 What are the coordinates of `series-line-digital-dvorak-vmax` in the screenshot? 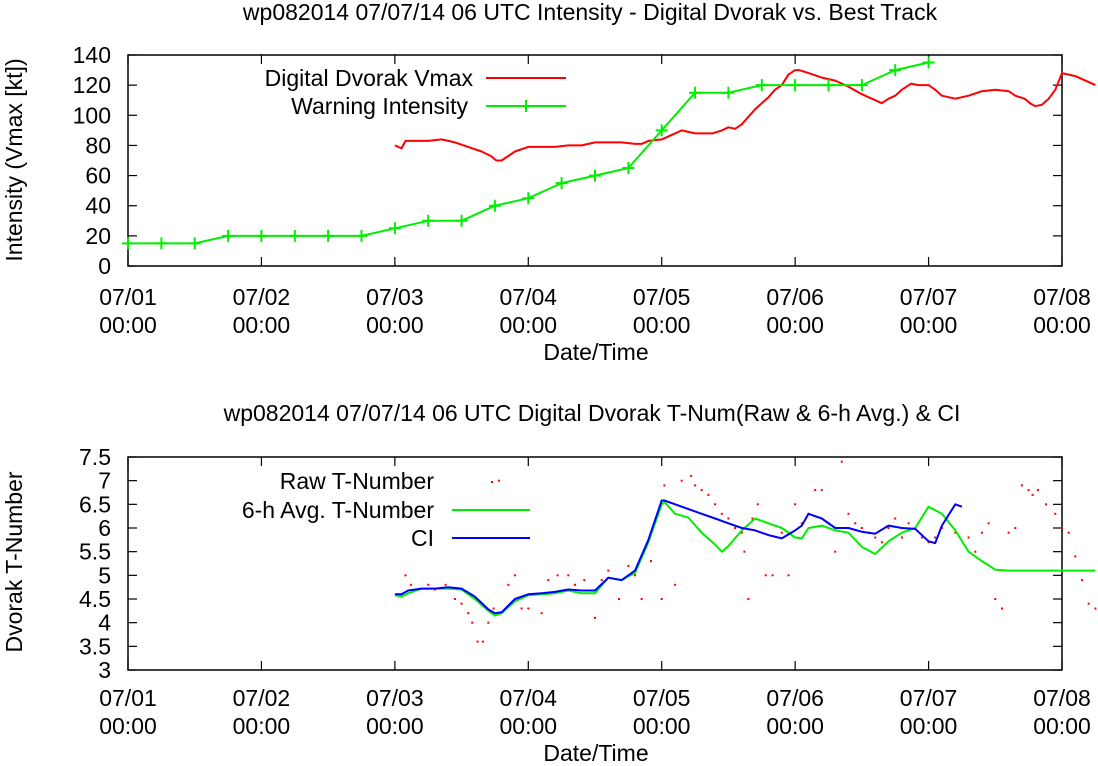 It's located at (745, 115).